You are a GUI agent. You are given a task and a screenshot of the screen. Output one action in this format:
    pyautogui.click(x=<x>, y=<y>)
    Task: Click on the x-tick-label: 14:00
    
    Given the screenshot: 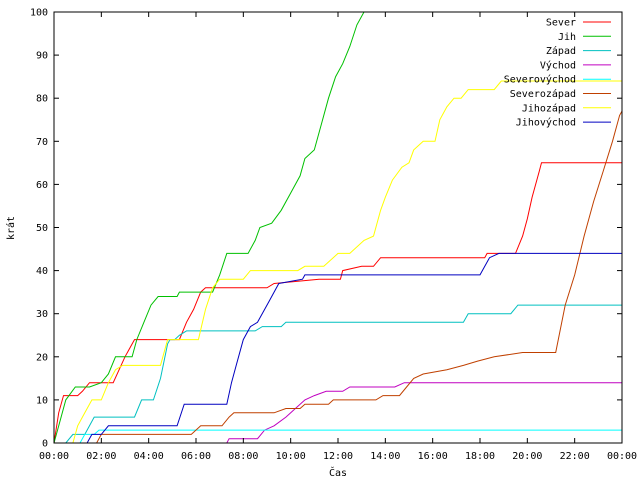 What is the action you would take?
    pyautogui.click(x=385, y=456)
    